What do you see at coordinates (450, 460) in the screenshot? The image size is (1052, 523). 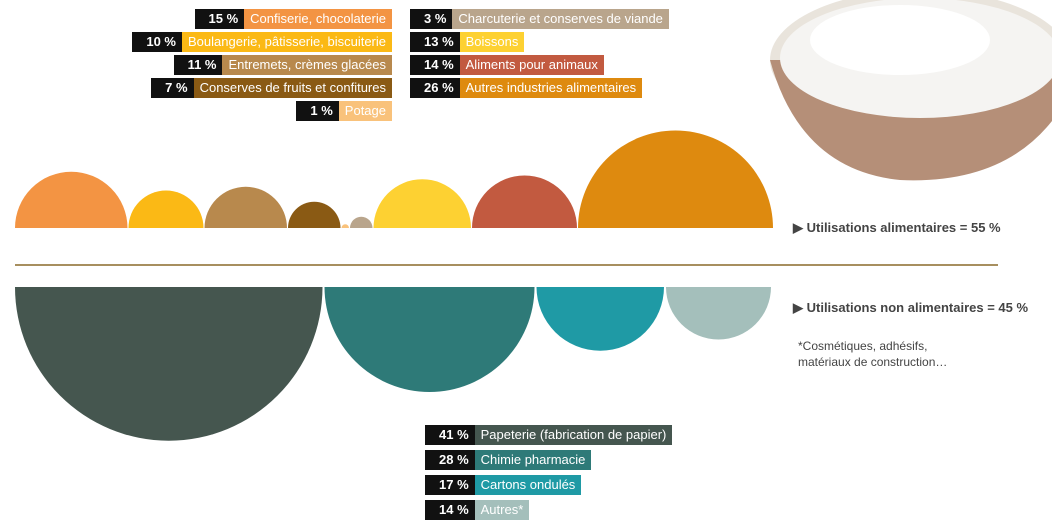 I see `value-label: 28 %` at bounding box center [450, 460].